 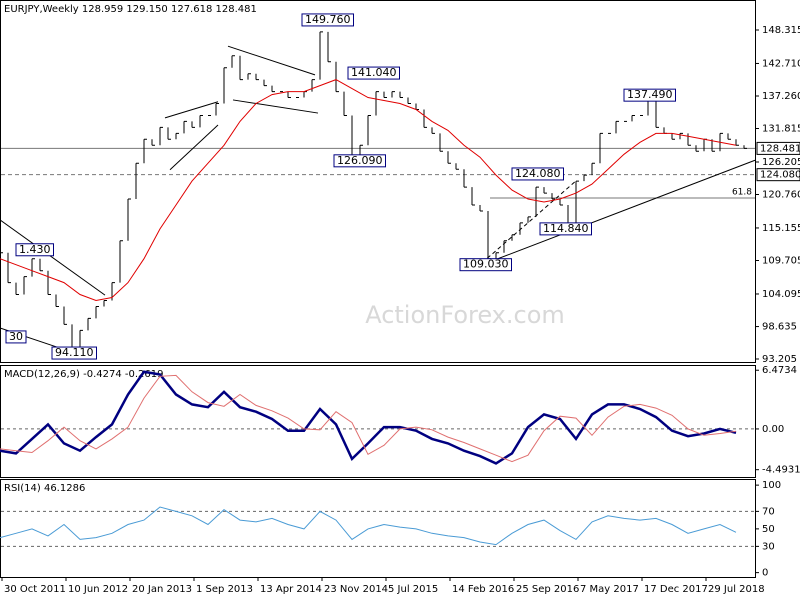 What do you see at coordinates (98, 589) in the screenshot?
I see `x-tick-label: 10 Jun 2012` at bounding box center [98, 589].